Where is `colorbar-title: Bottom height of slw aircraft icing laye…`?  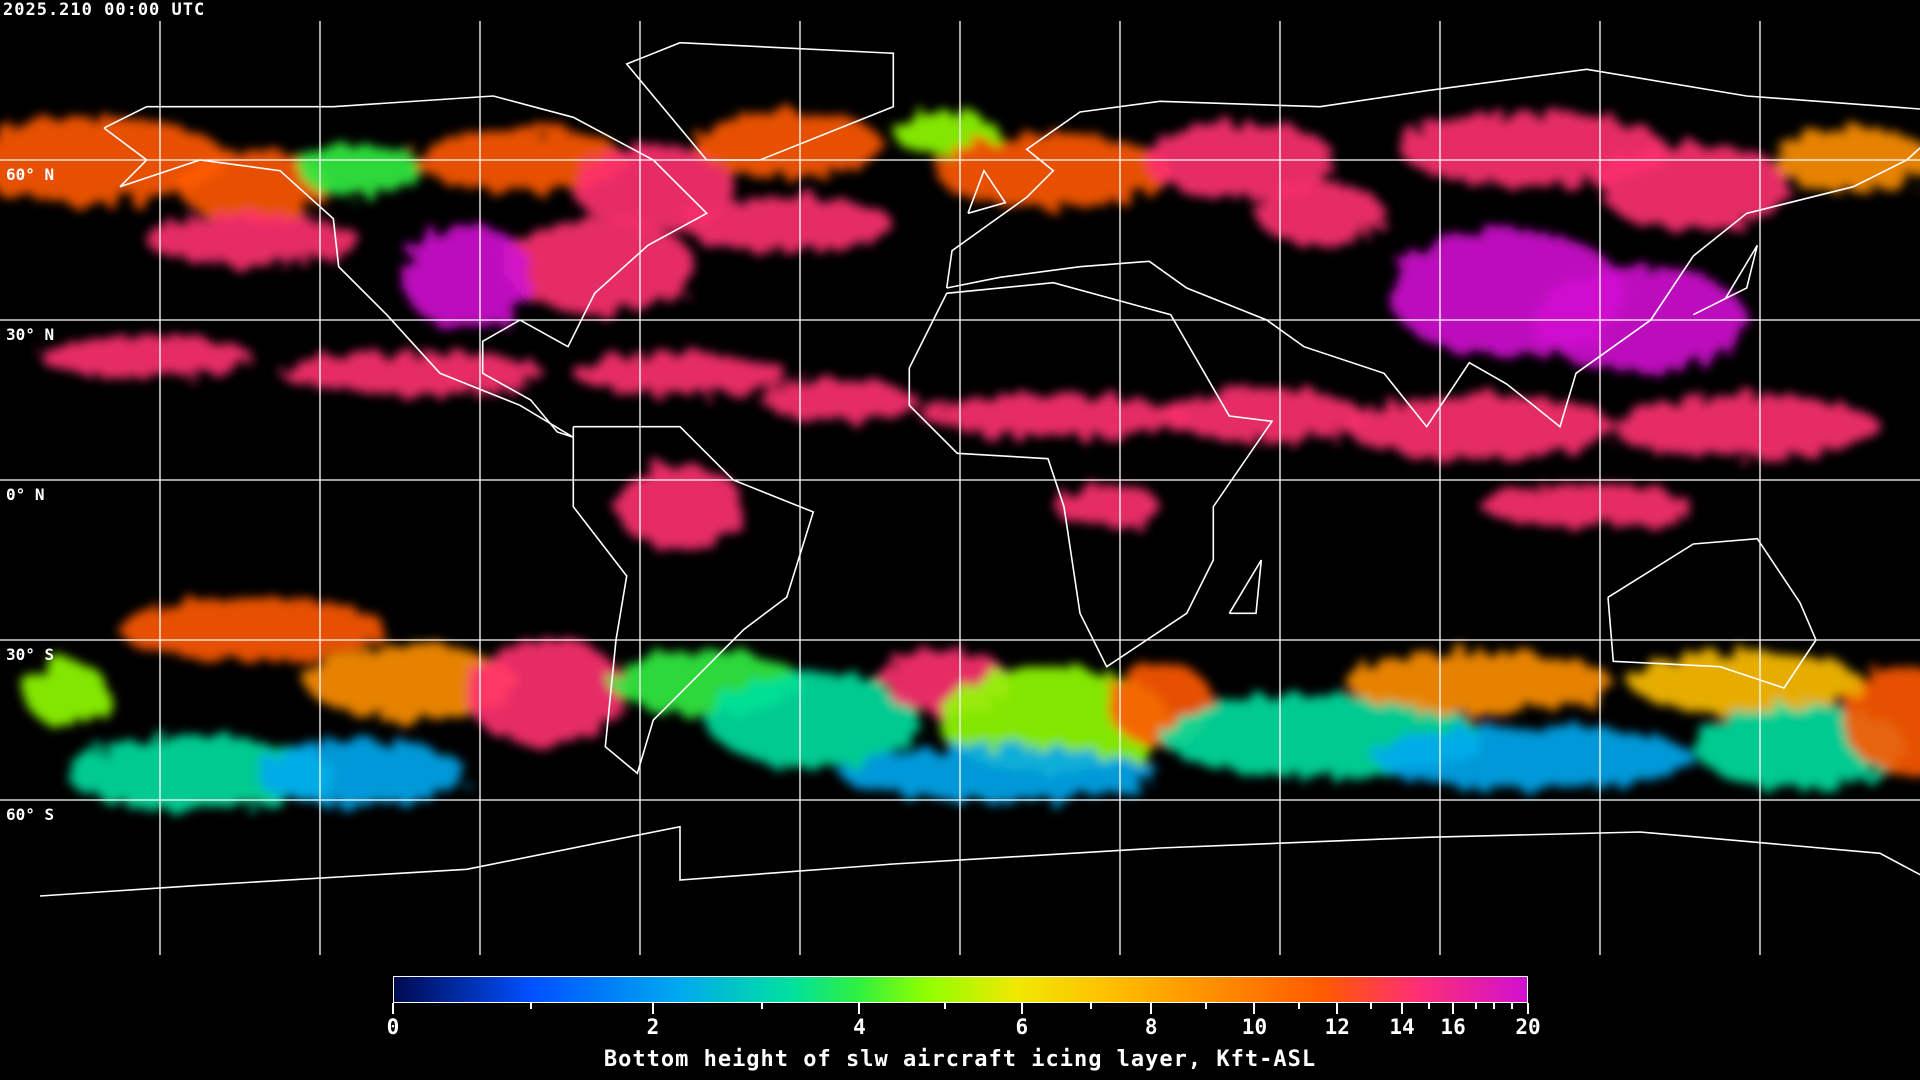 colorbar-title: Bottom height of slw aircraft icing laye… is located at coordinates (960, 1059).